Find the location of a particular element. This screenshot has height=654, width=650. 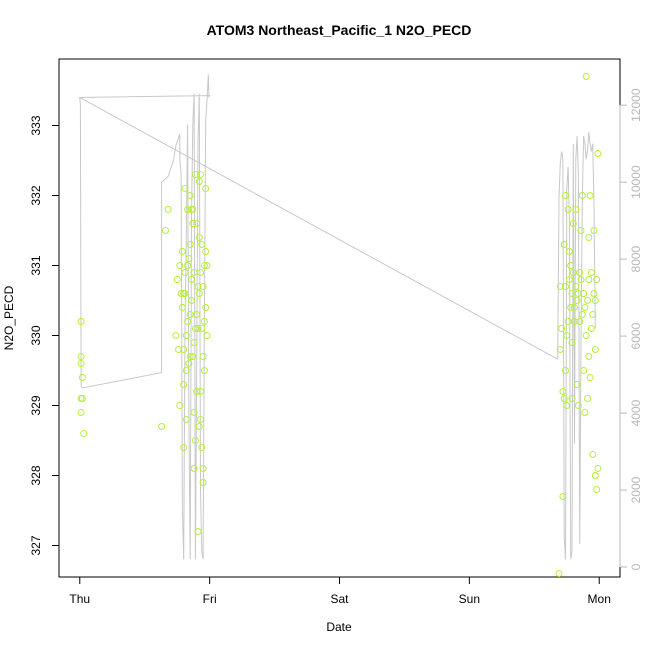

chart-title: ATOM3 Northeast_Pacific_1 N2O_PECD is located at coordinates (339, 30).